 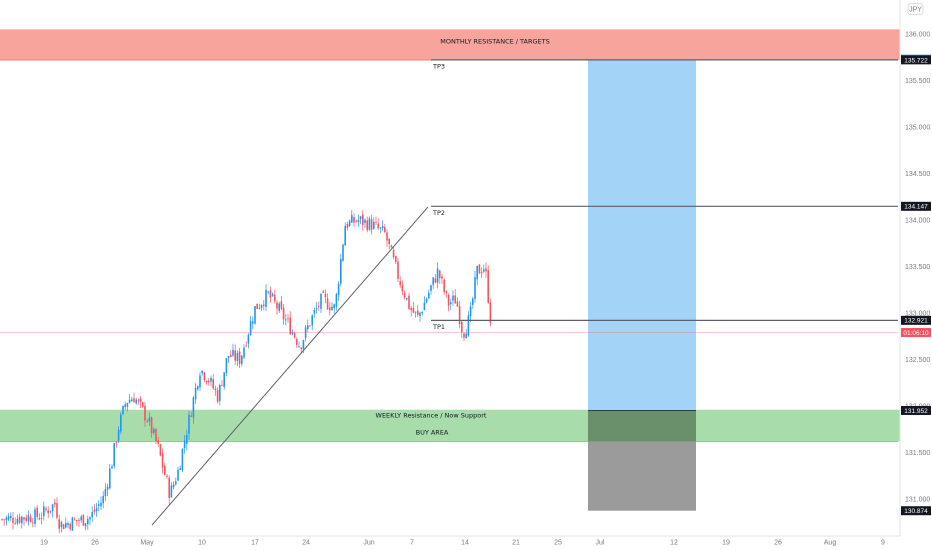 I want to click on target-label-tp3: TP3, so click(x=438, y=66).